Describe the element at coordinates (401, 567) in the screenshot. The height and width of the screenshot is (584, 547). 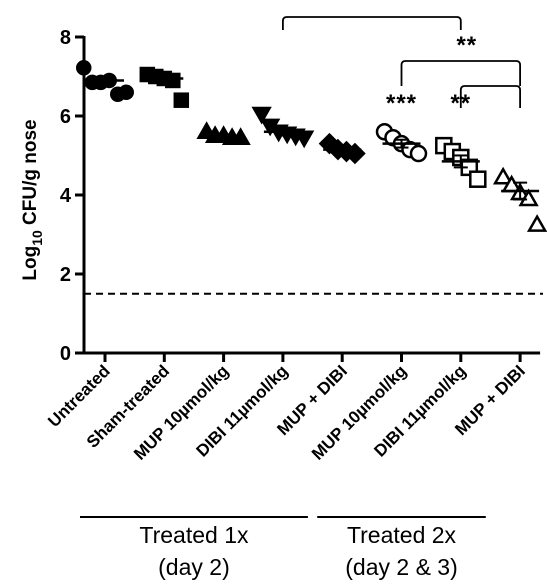
I see `group-label-line2: (day 2 & 3)` at that location.